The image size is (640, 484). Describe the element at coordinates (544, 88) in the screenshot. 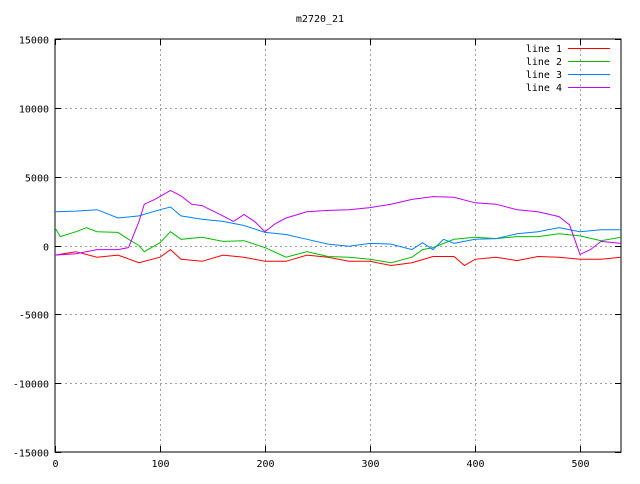

I see `legend-label: line 4` at that location.